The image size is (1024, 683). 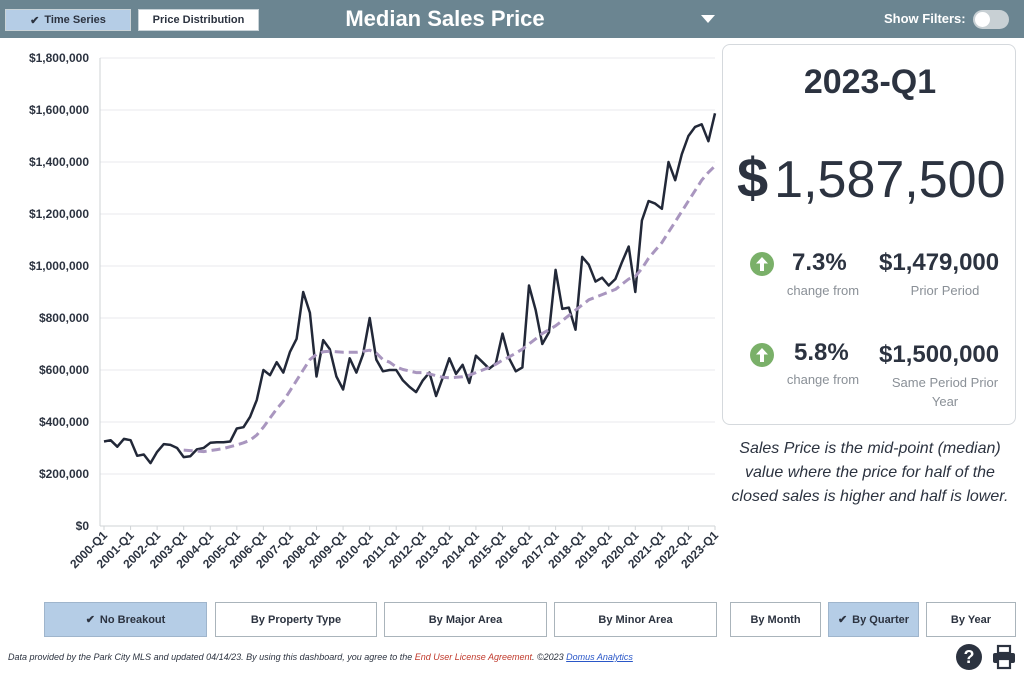 What do you see at coordinates (64, 370) in the screenshot?
I see `y-tick-label: $600,000` at bounding box center [64, 370].